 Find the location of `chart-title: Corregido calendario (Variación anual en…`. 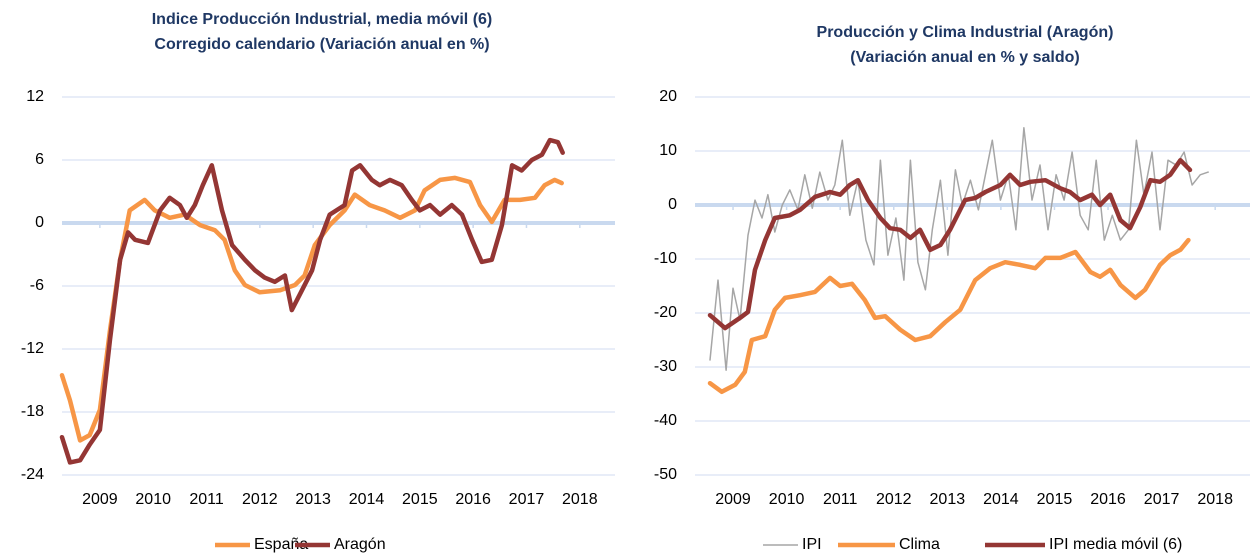

chart-title: Corregido calendario (Variación anual en… is located at coordinates (321, 44).